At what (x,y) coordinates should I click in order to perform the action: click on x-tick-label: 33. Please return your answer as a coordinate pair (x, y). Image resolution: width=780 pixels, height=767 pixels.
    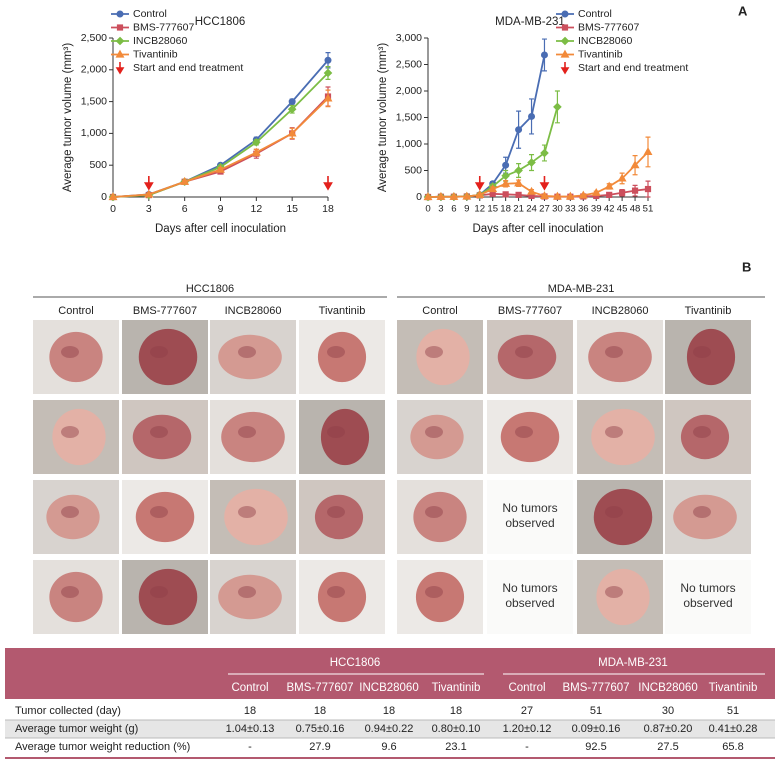
    Looking at the image, I should click on (570, 209).